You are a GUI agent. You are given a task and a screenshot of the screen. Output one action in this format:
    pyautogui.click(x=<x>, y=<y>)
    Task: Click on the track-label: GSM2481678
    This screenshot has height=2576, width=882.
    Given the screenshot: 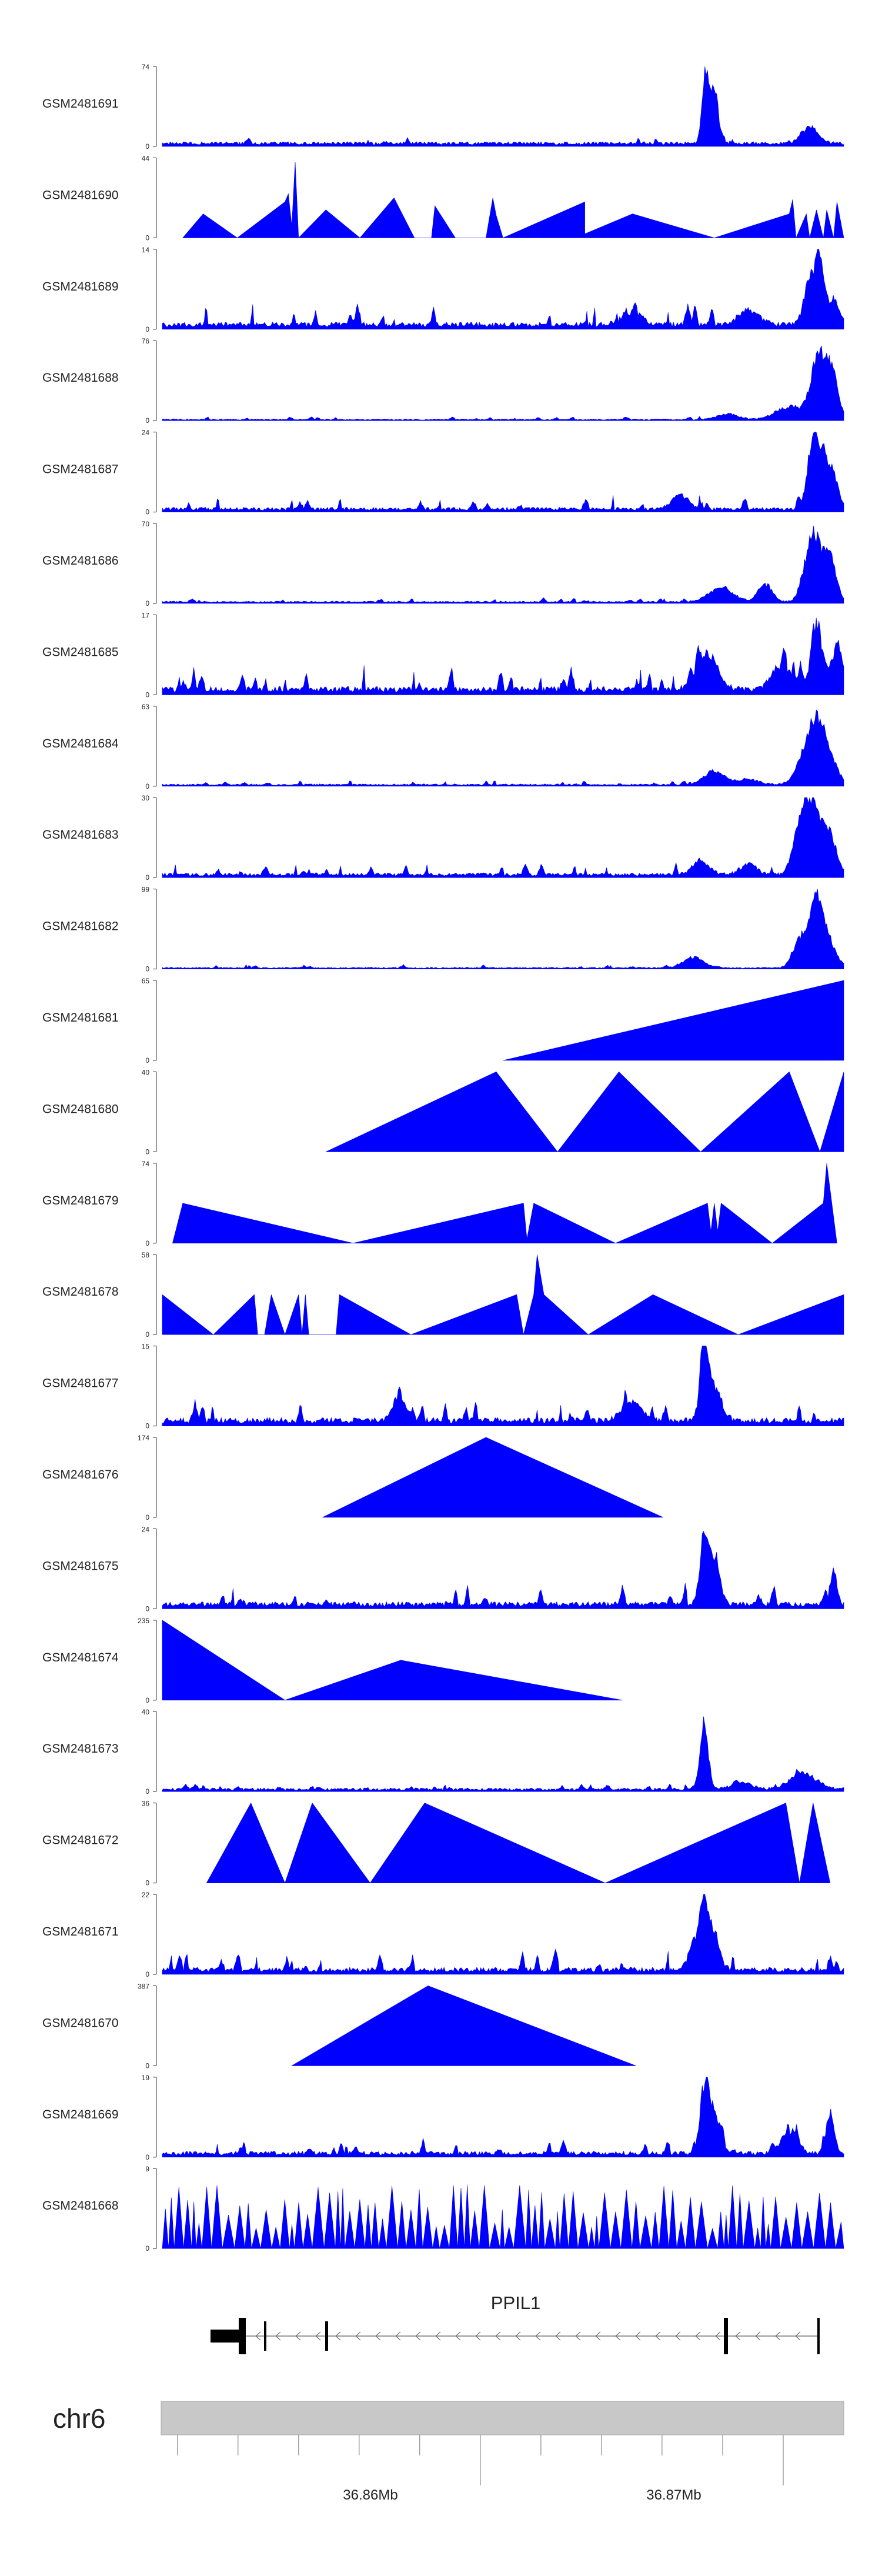 What is the action you would take?
    pyautogui.click(x=80, y=1292)
    